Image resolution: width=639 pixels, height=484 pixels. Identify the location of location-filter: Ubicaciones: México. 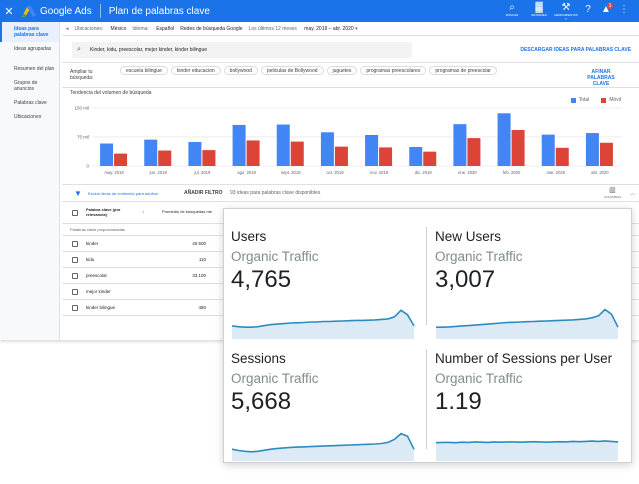
(101, 29).